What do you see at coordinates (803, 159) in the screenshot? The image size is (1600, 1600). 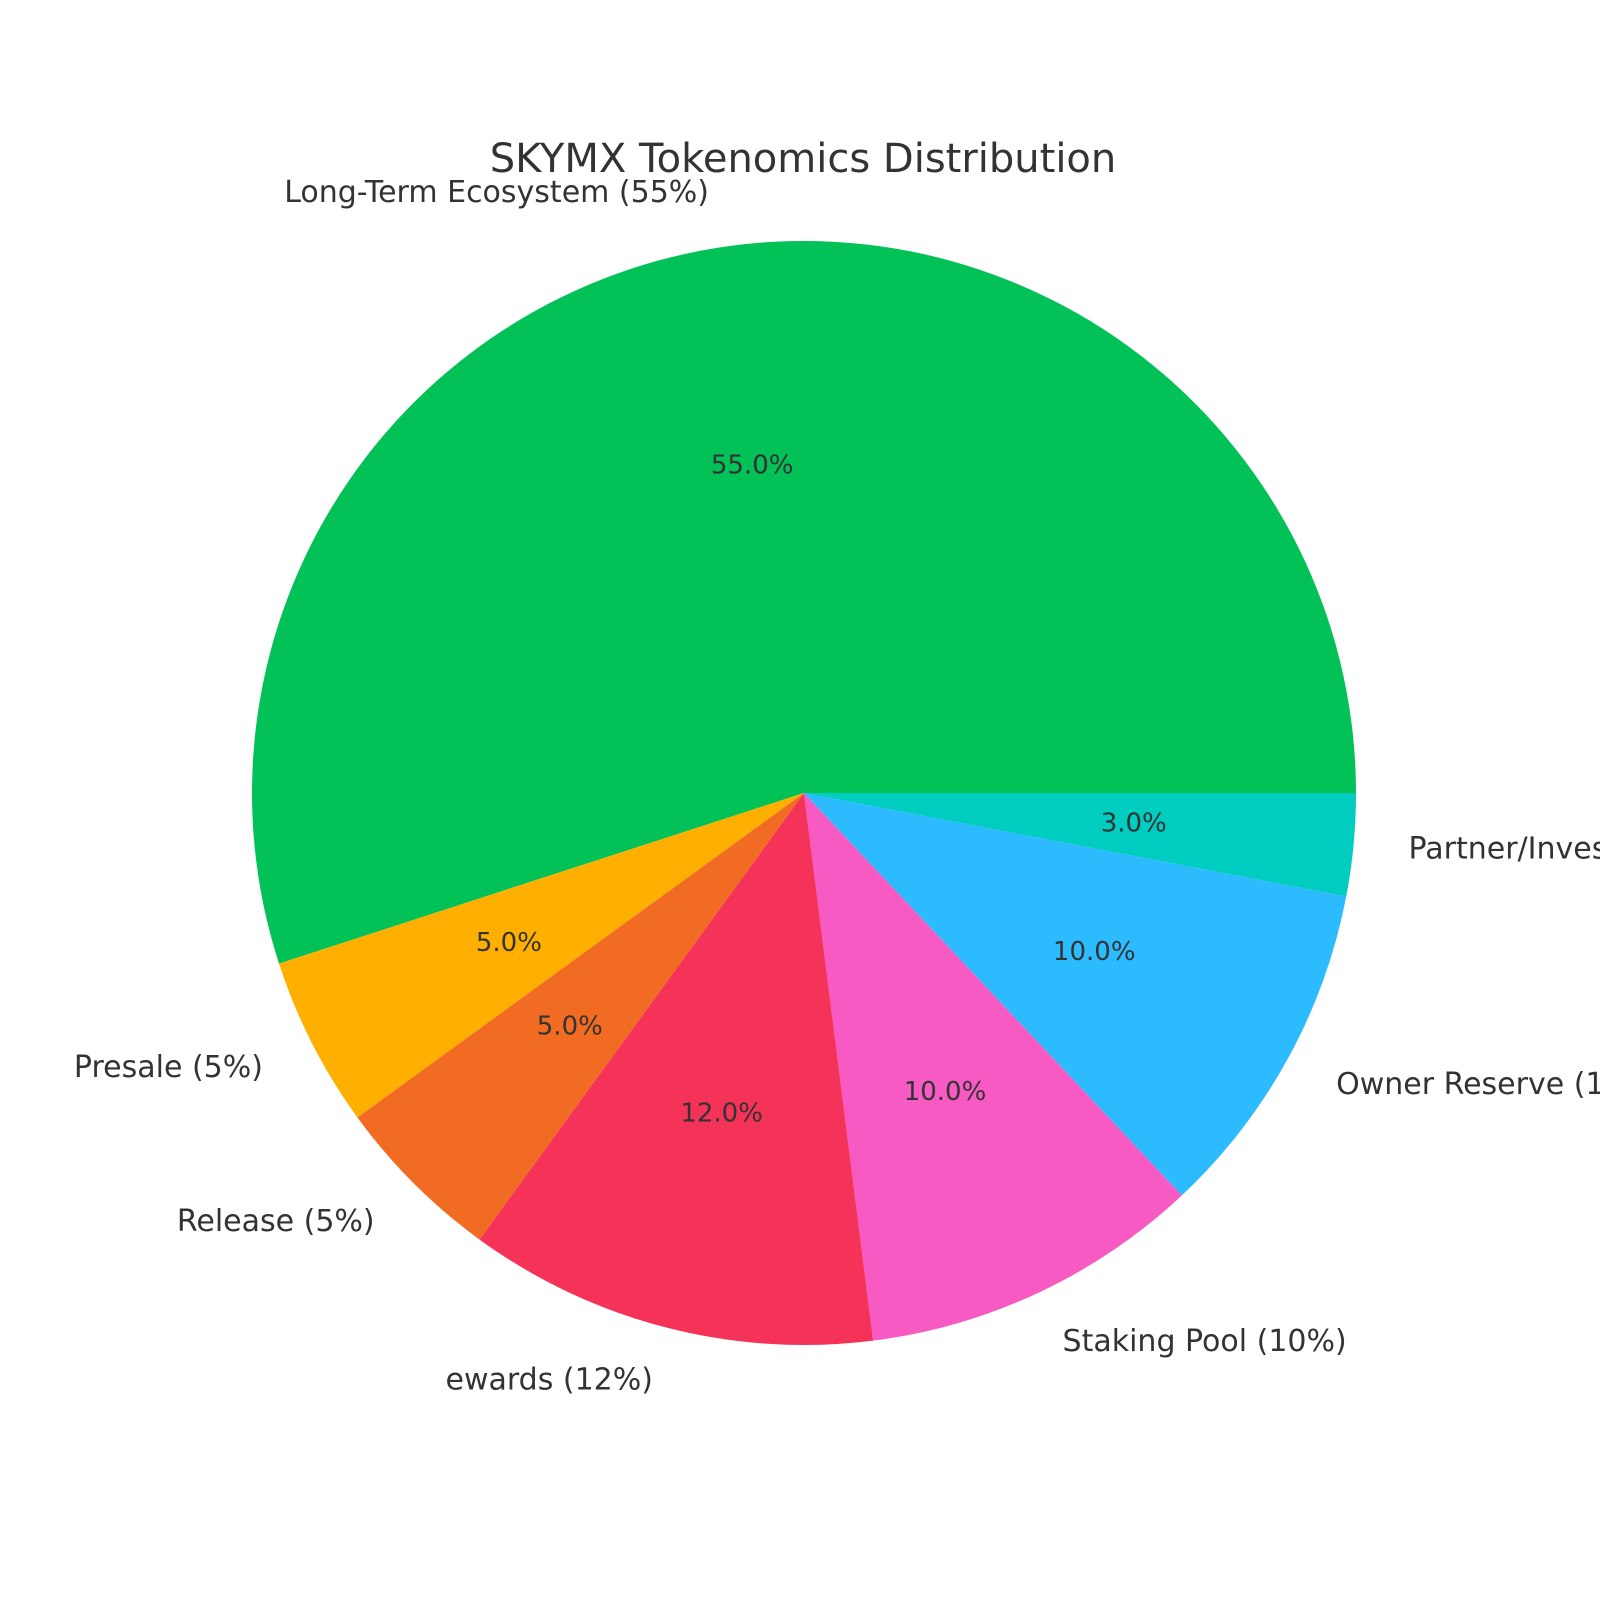 I see `chart-title: SKYMX Tokenomics Distribution` at bounding box center [803, 159].